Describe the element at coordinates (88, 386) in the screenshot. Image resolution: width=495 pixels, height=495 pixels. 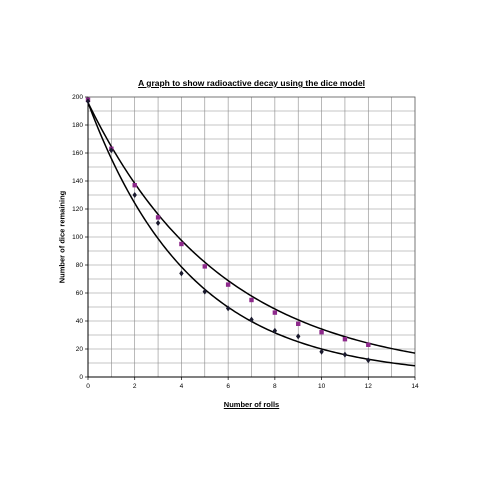
I see `x-tick-label: 0` at that location.